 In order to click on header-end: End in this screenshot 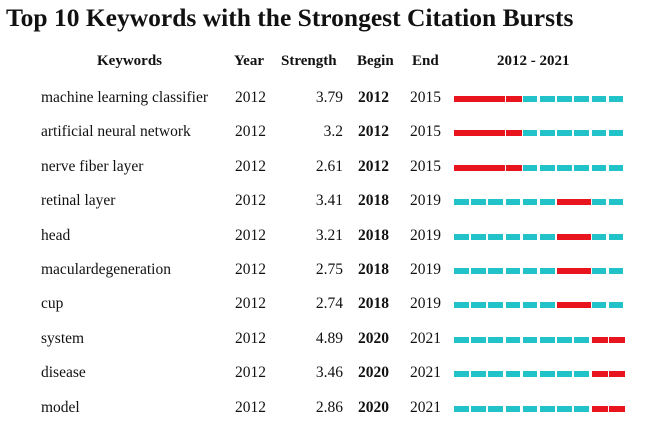, I will do `click(425, 61)`.